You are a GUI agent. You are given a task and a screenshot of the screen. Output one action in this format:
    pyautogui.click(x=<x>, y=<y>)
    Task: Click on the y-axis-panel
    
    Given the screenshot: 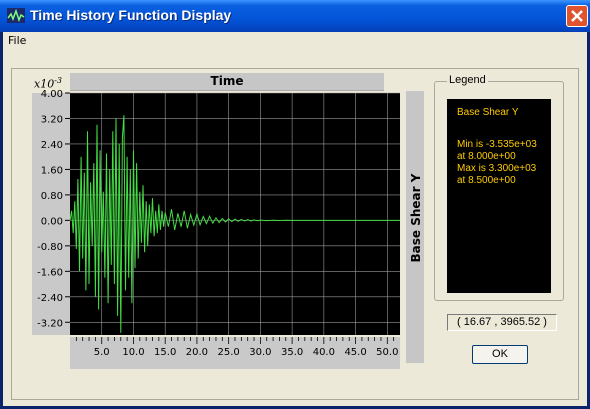 What is the action you would take?
    pyautogui.click(x=51, y=214)
    